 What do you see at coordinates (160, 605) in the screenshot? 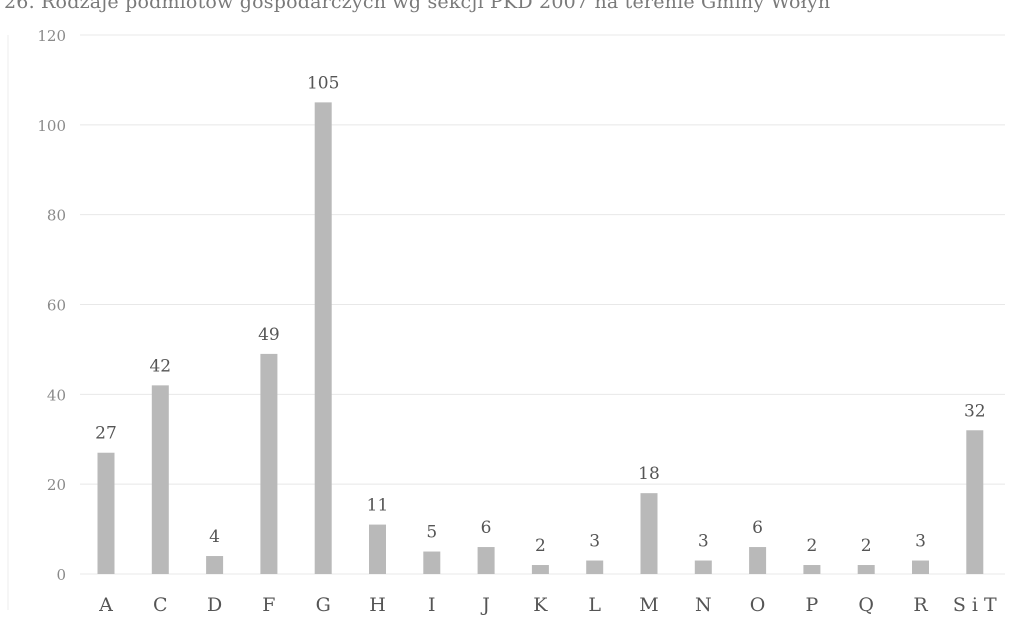
I see `x-tick-label: C` at bounding box center [160, 605].